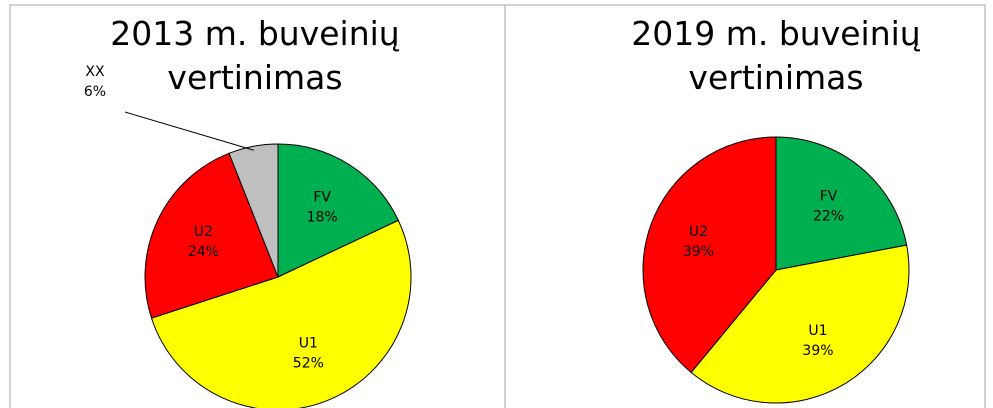 This screenshot has height=408, width=993. I want to click on chart-title: 2019 m. buveinių vertinimas, so click(776, 55).